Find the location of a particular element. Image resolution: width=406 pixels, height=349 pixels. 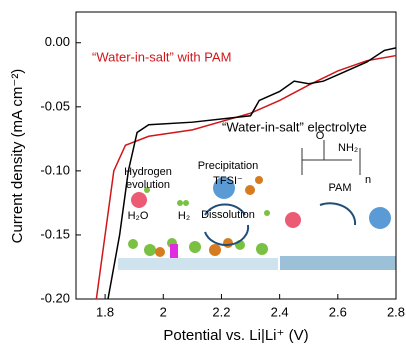

inset-label: NH₂ is located at coordinates (348, 148).